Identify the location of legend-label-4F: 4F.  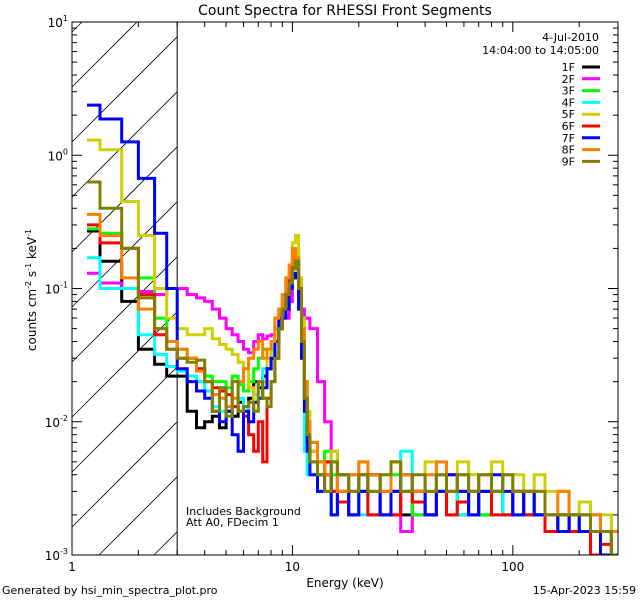
(568, 102).